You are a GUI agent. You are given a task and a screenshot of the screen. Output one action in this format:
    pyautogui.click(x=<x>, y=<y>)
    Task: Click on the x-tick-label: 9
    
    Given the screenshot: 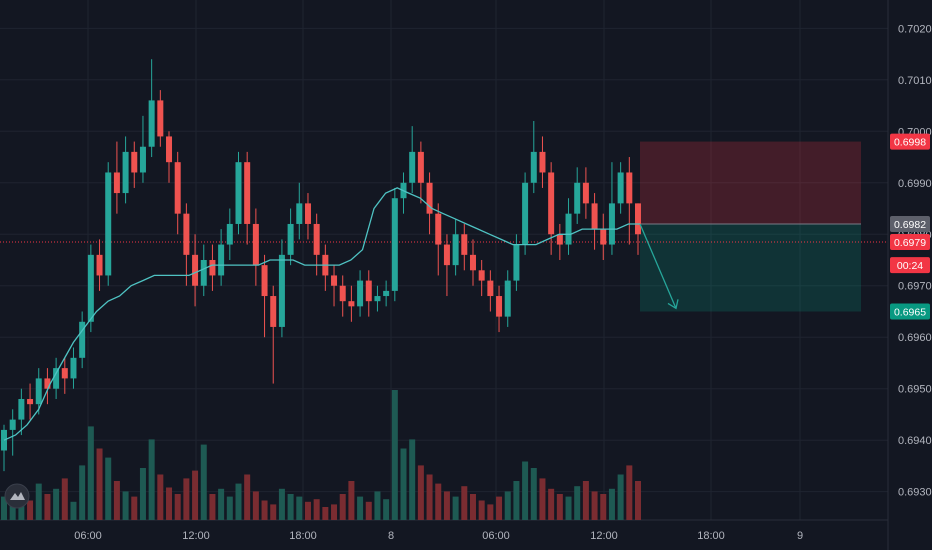 What is the action you would take?
    pyautogui.click(x=800, y=536)
    